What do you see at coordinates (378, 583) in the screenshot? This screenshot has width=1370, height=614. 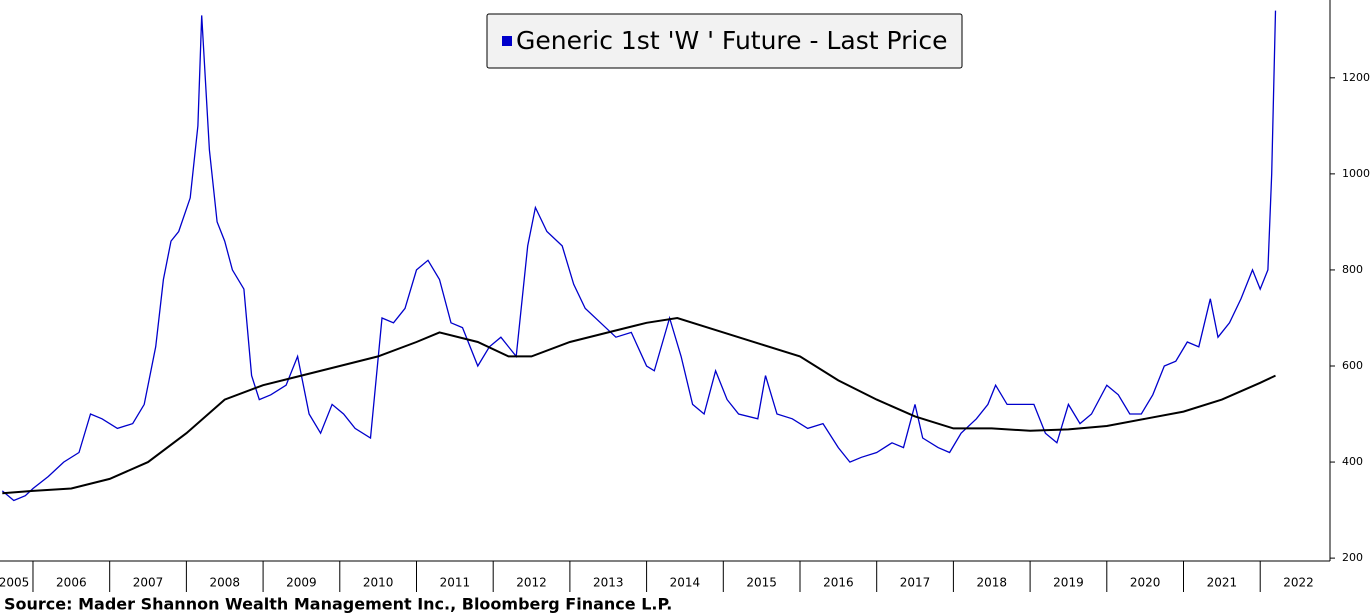 I see `x-tick-label: 2010` at bounding box center [378, 583].